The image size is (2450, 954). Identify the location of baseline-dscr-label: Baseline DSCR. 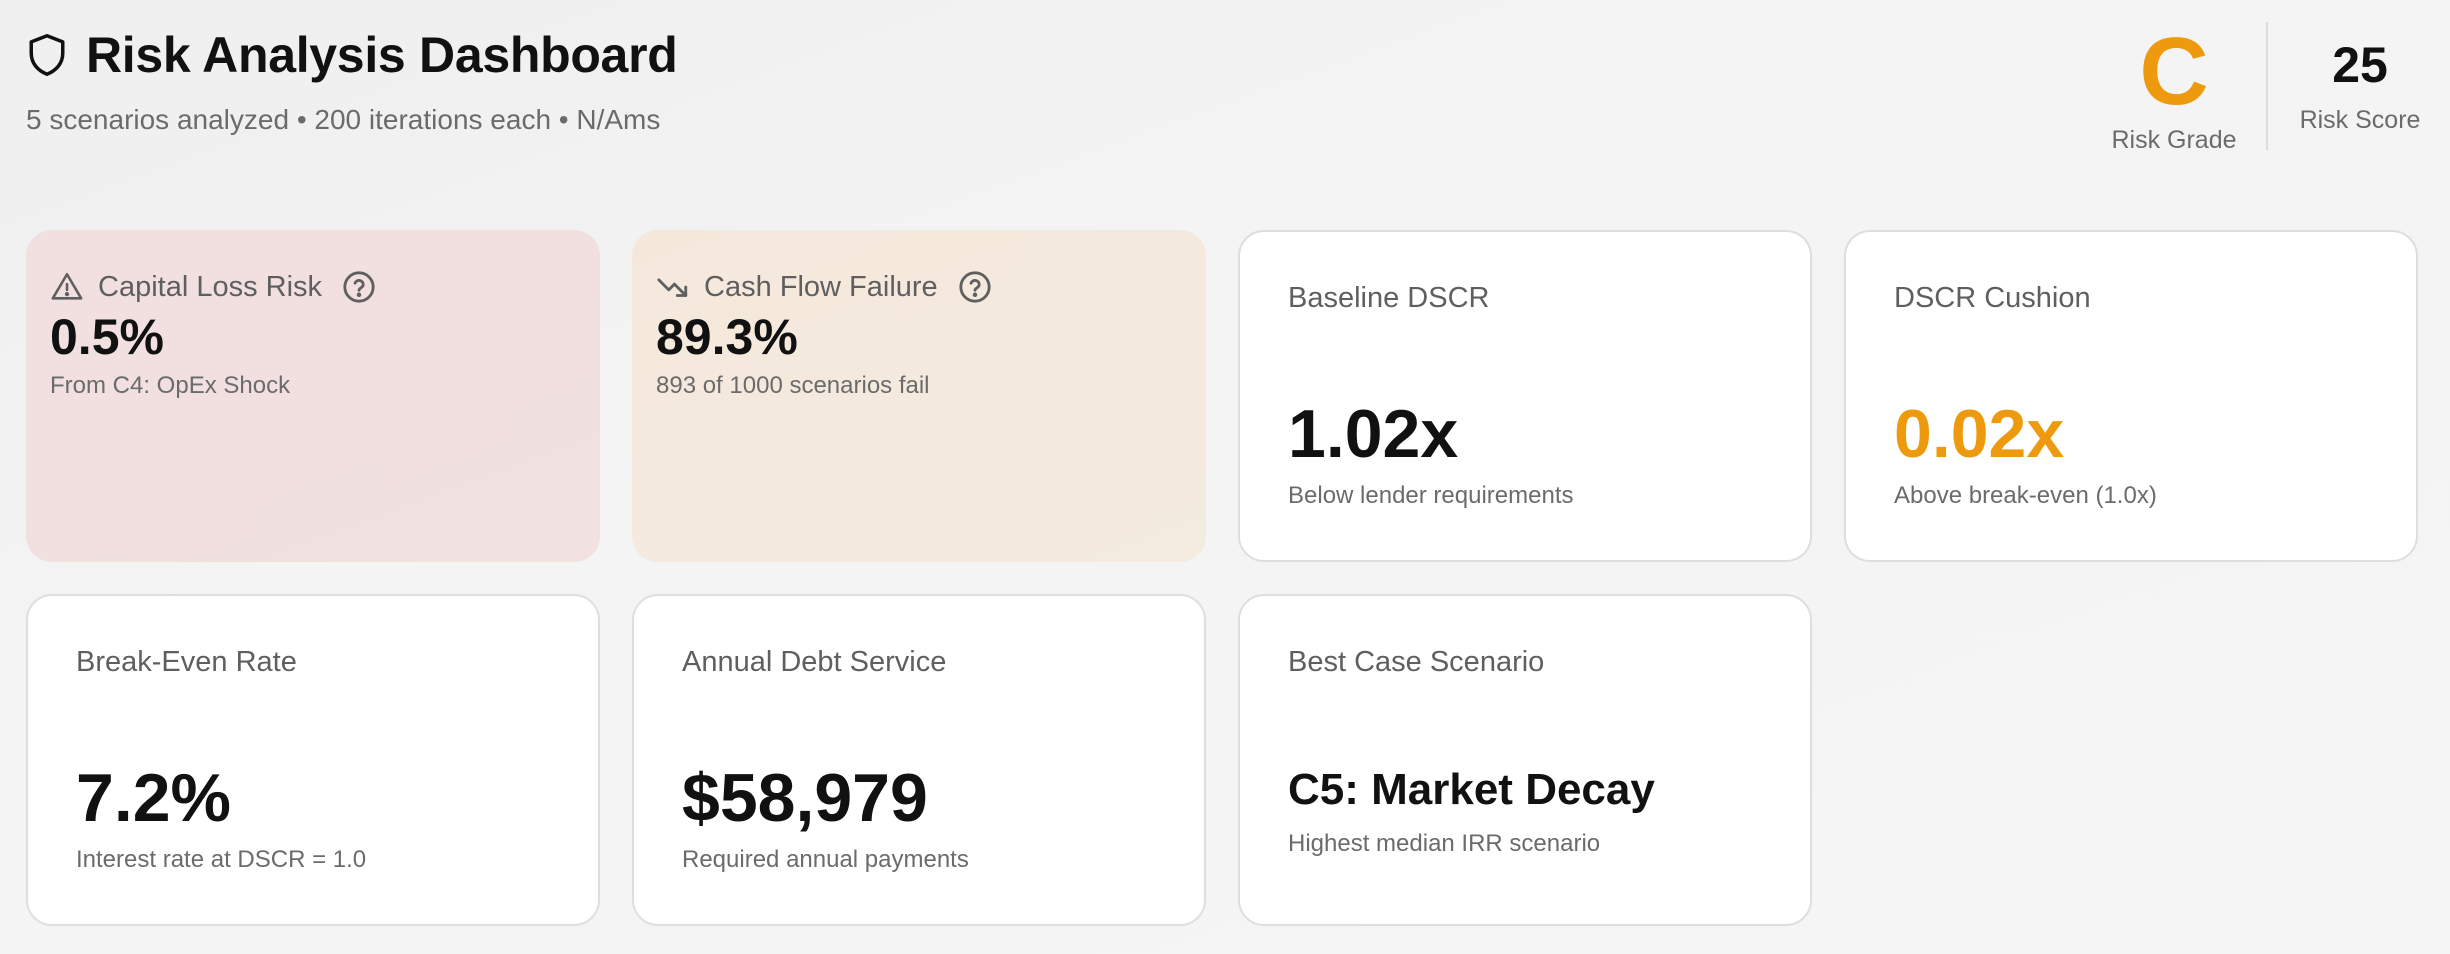
(1389, 298).